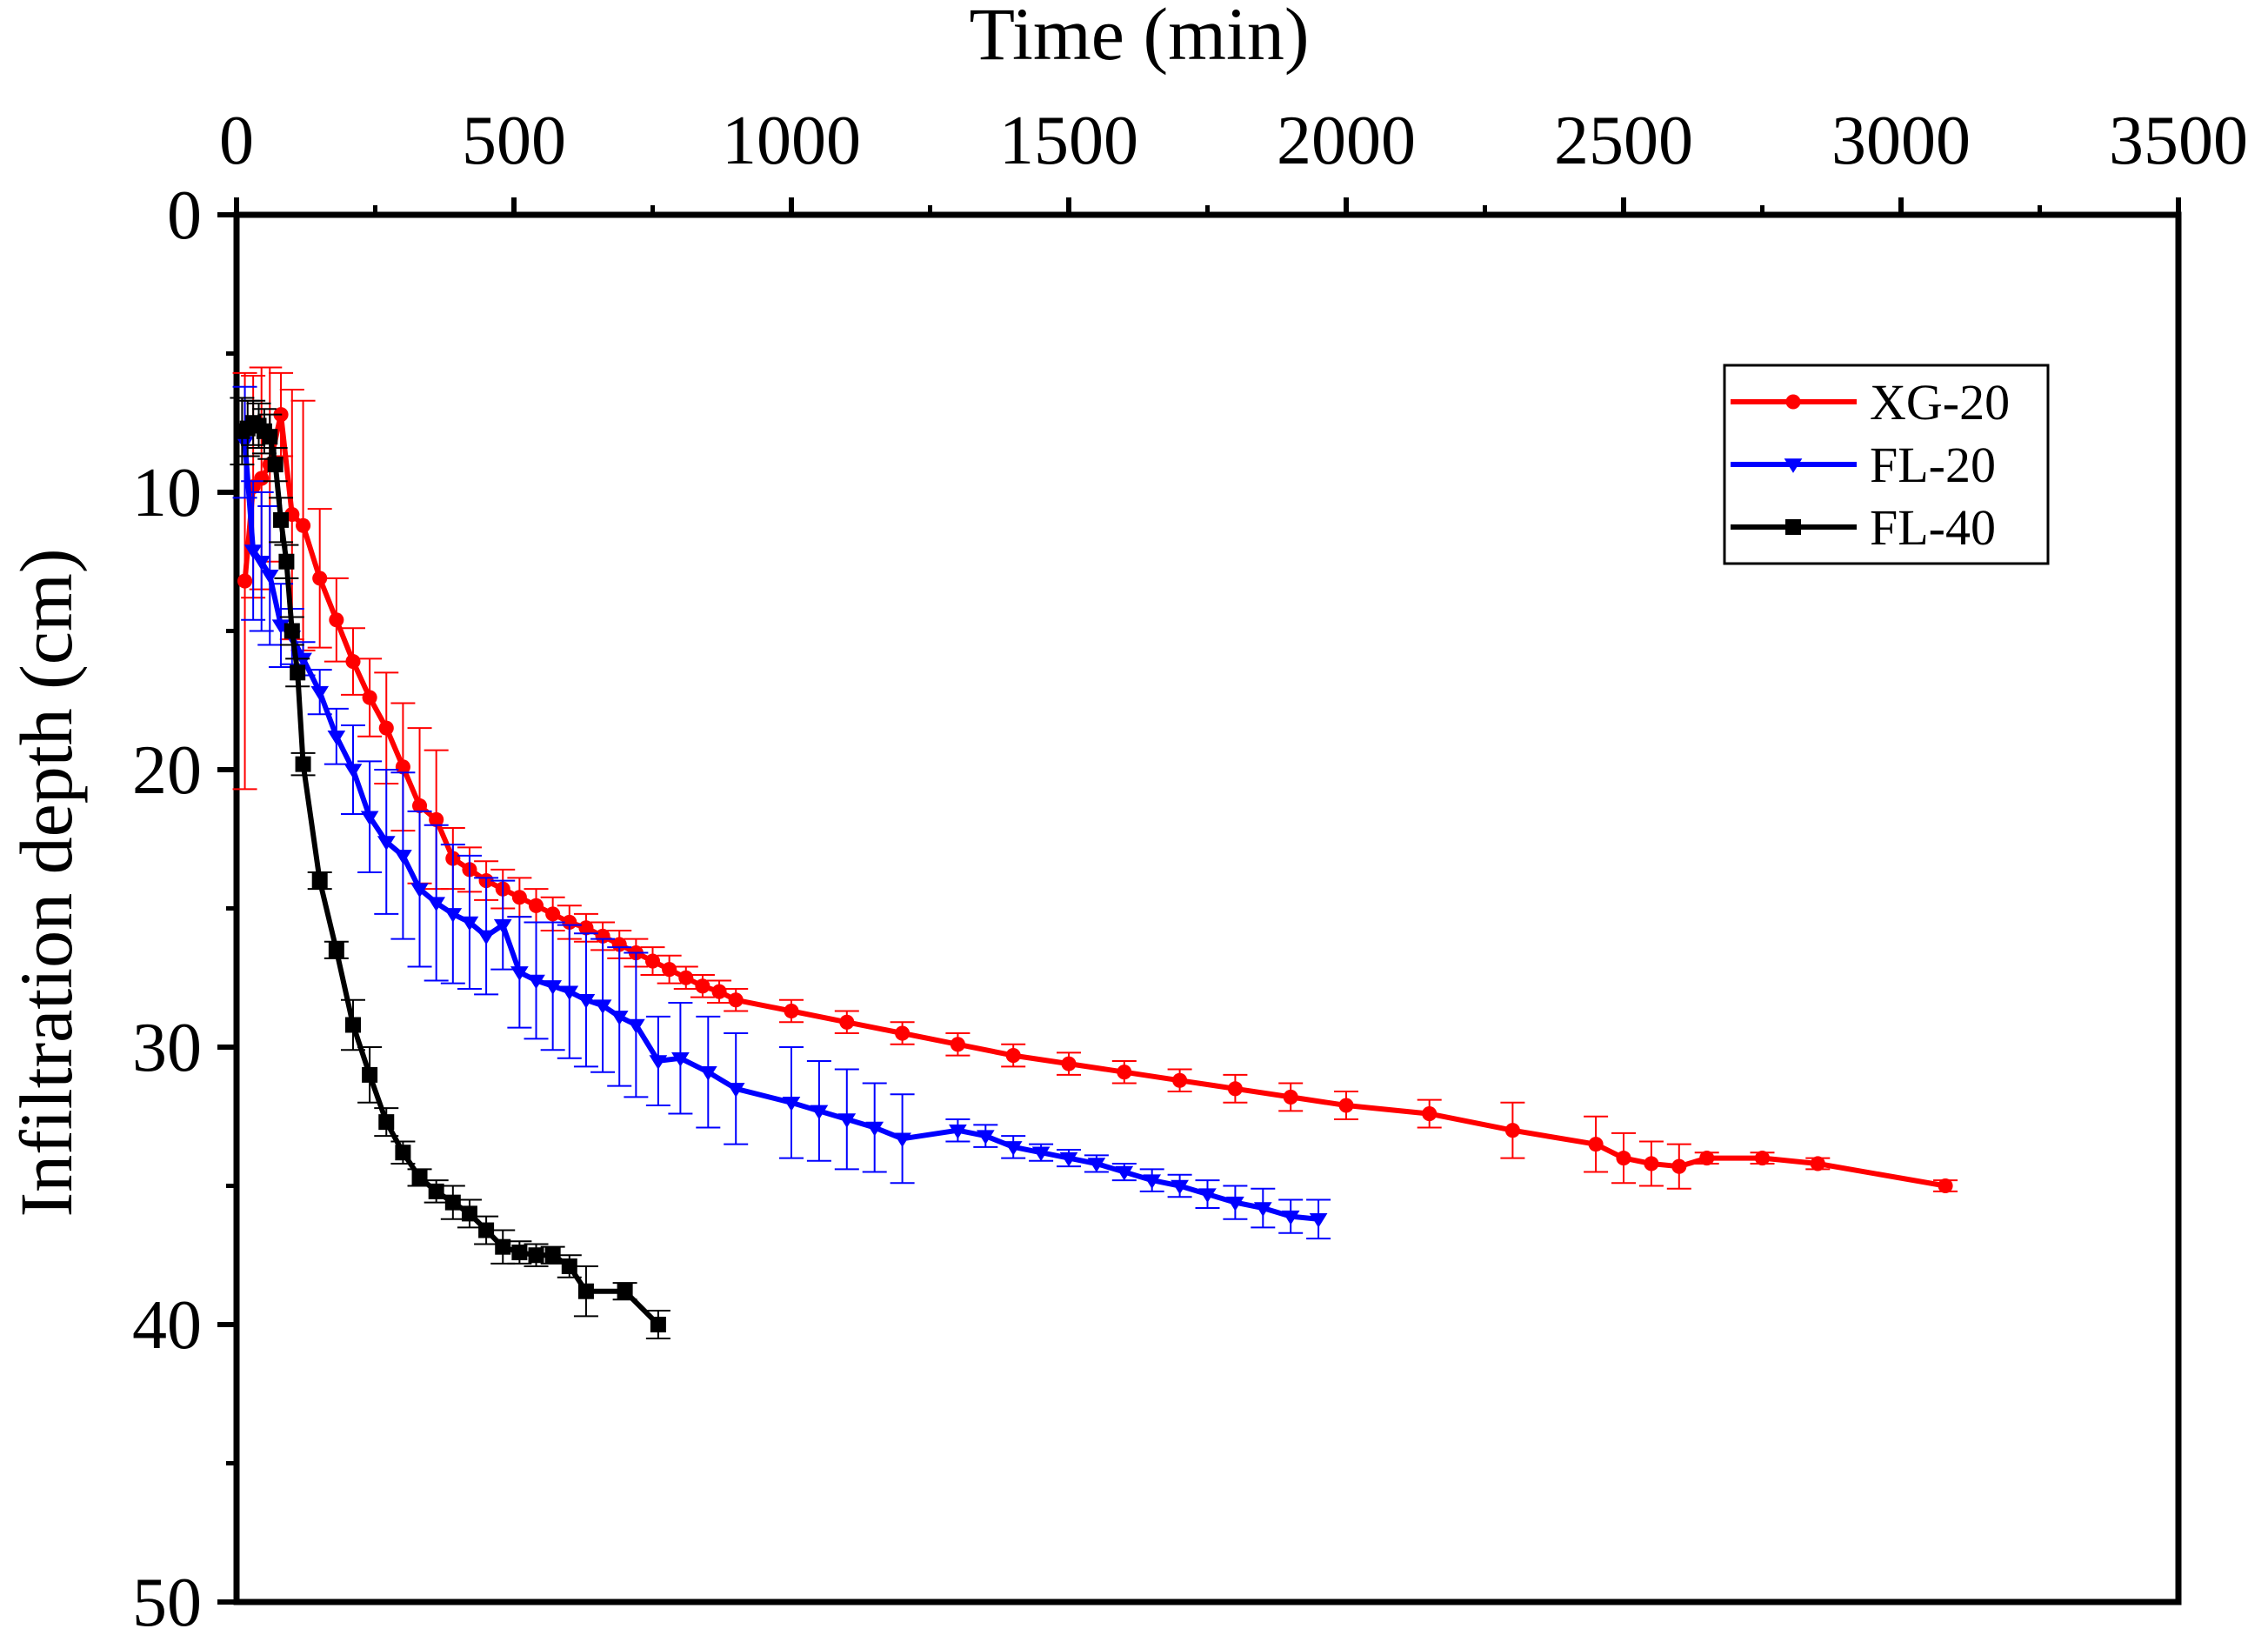  Describe the element at coordinates (167, 1325) in the screenshot. I see `y-tick-label: 40` at that location.